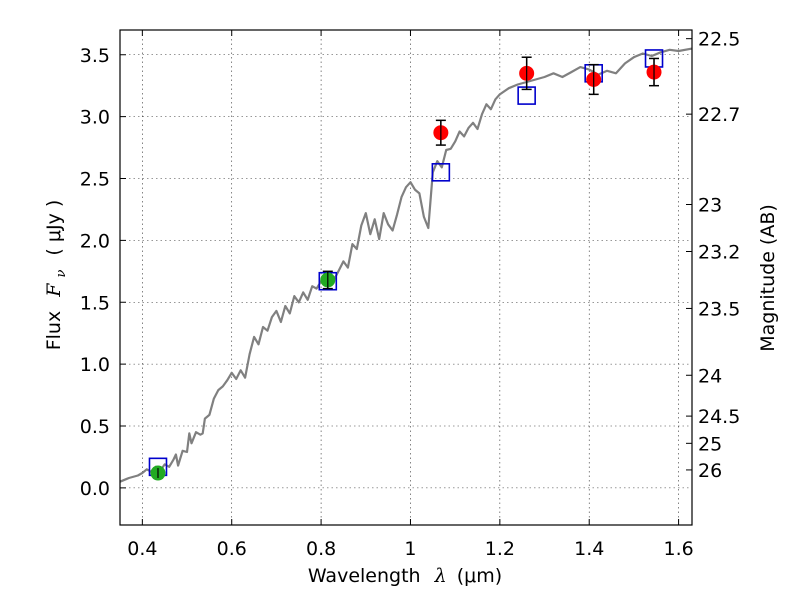 The width and height of the screenshot is (800, 600). What do you see at coordinates (54, 290) in the screenshot?
I see `y-axis-symbol: F` at bounding box center [54, 290].